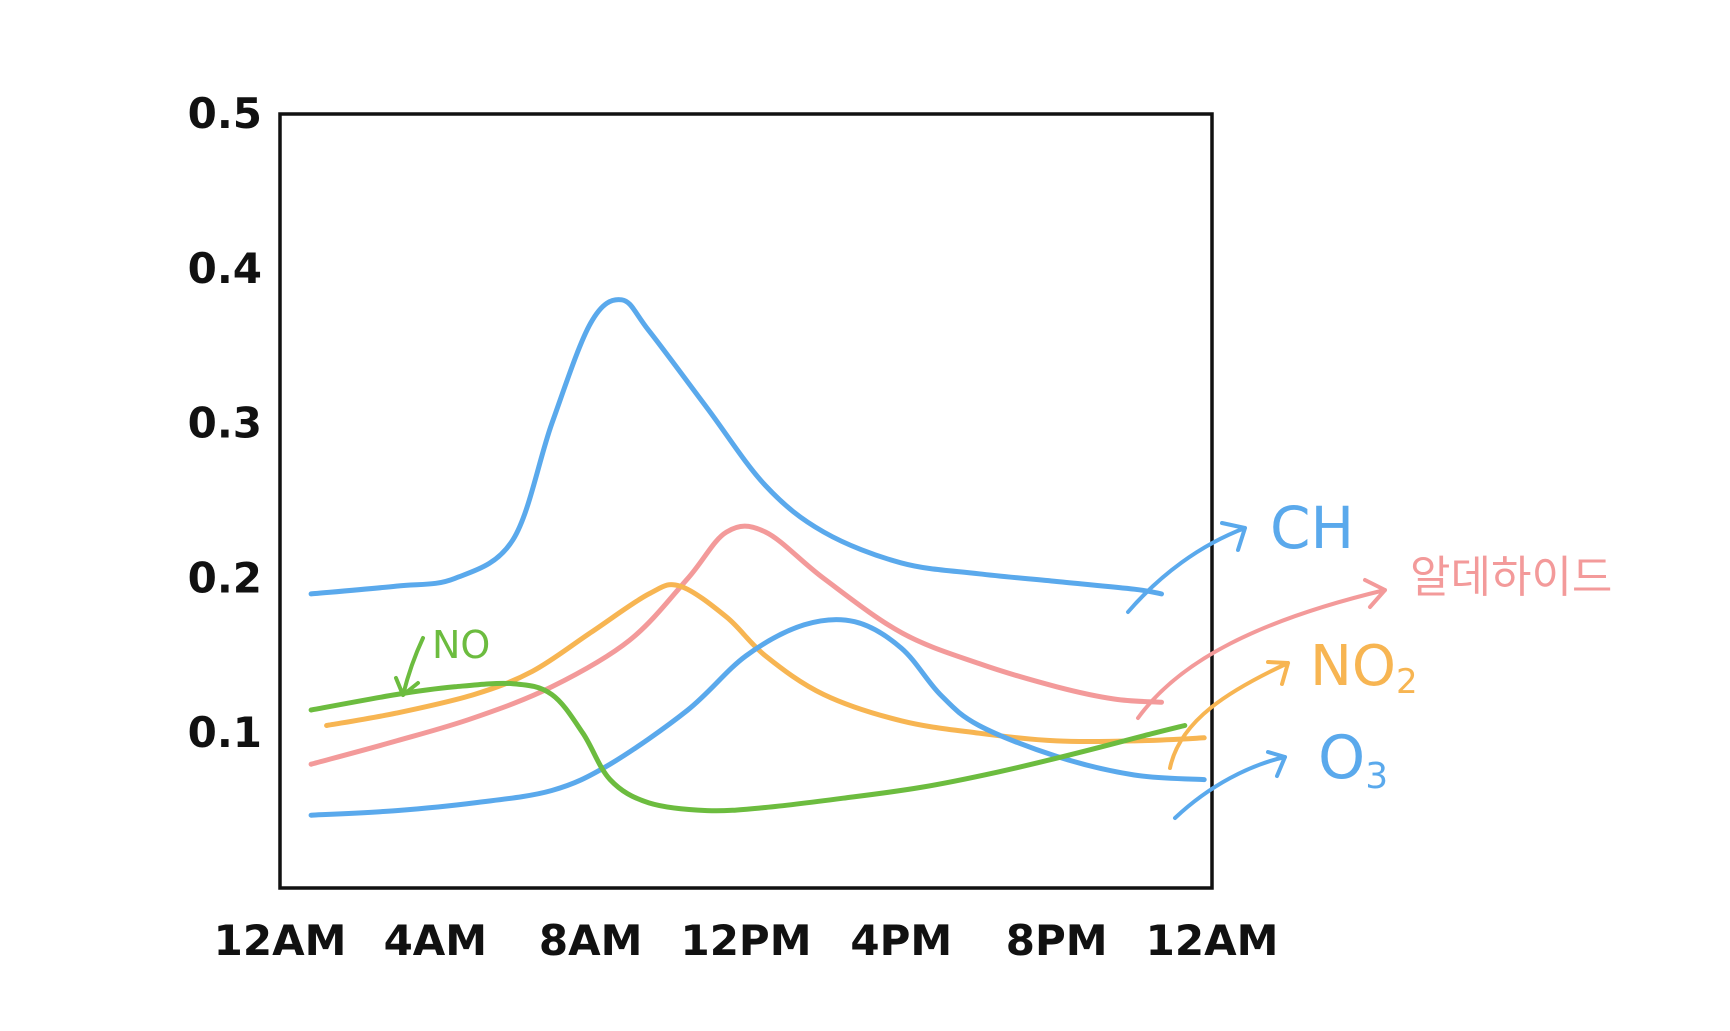  I want to click on series-label-no2-main: NO, so click(1353, 666).